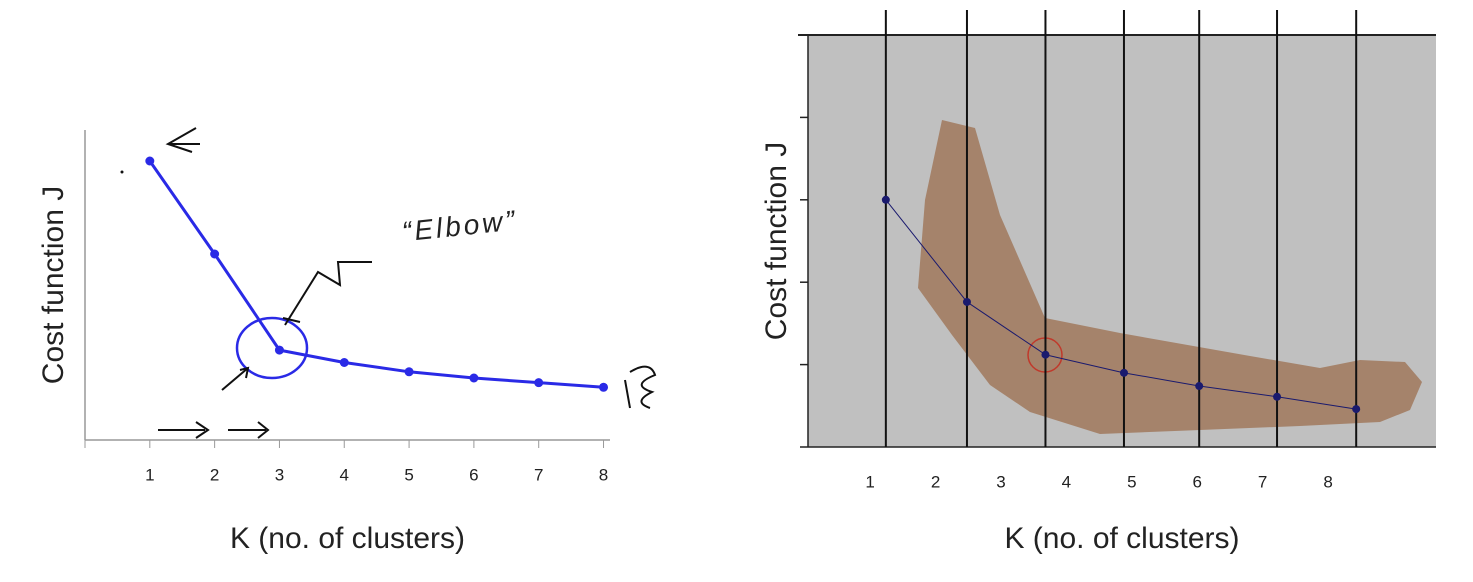 The height and width of the screenshot is (582, 1473). I want to click on hand-scribble, so click(640, 387).